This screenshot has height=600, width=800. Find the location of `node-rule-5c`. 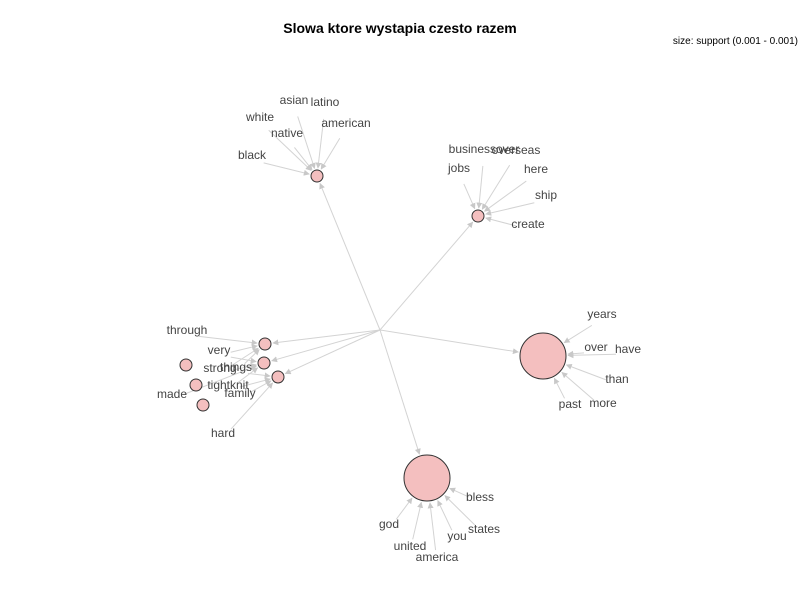

node-rule-5c is located at coordinates (278, 377).